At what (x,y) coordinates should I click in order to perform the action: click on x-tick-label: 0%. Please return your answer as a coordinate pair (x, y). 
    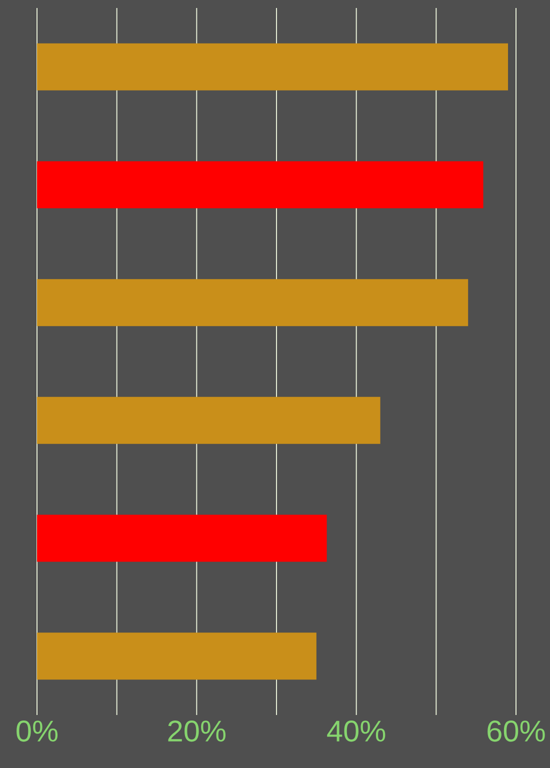
    Looking at the image, I should click on (37, 731).